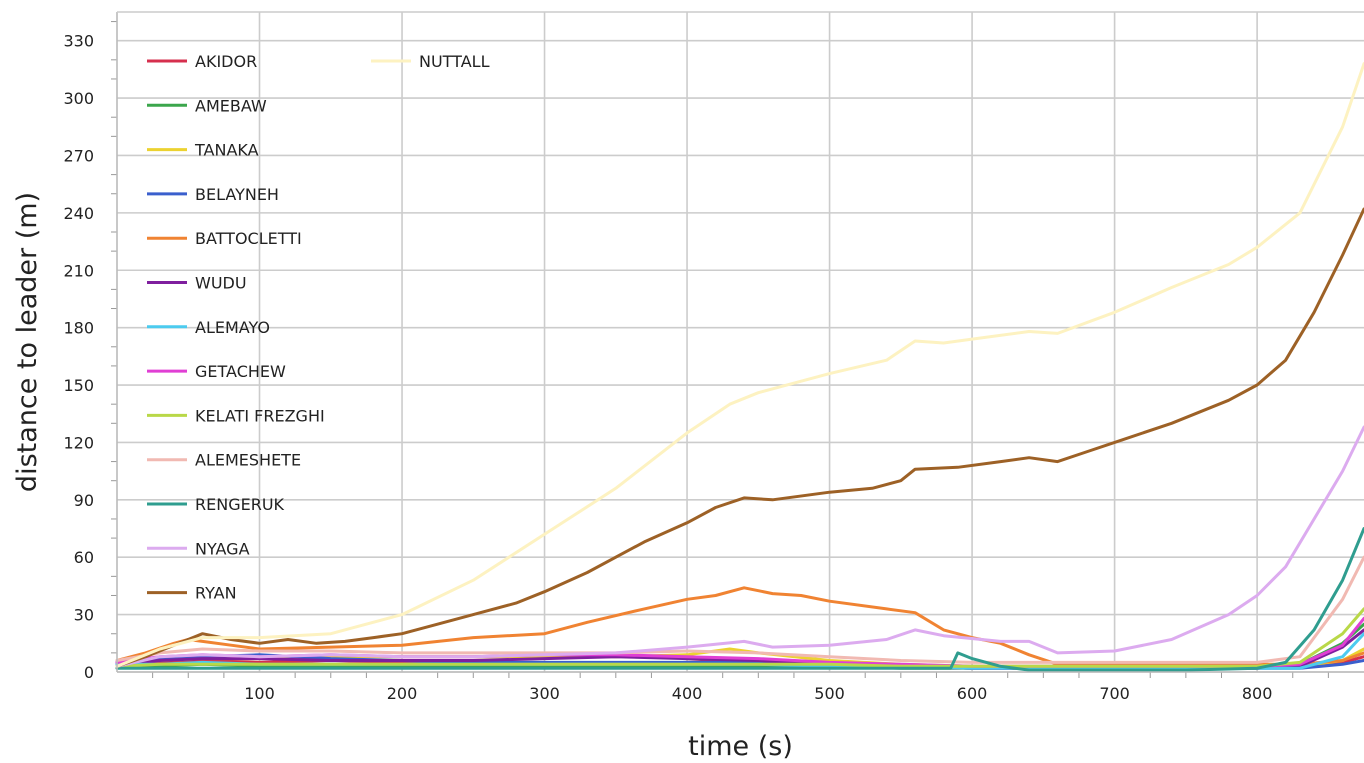  What do you see at coordinates (240, 371) in the screenshot?
I see `legend-label: GETACHEW` at bounding box center [240, 371].